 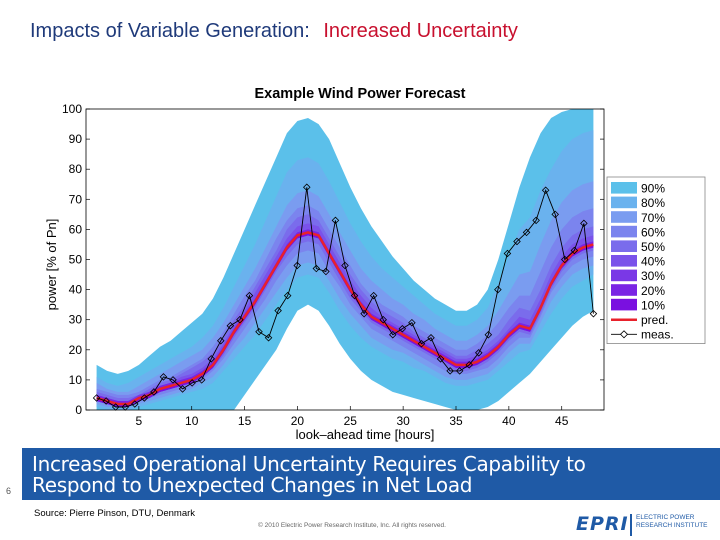 What do you see at coordinates (115, 513) in the screenshot?
I see `source-note: Source: Pierre Pinson, DTU, Denmark` at bounding box center [115, 513].